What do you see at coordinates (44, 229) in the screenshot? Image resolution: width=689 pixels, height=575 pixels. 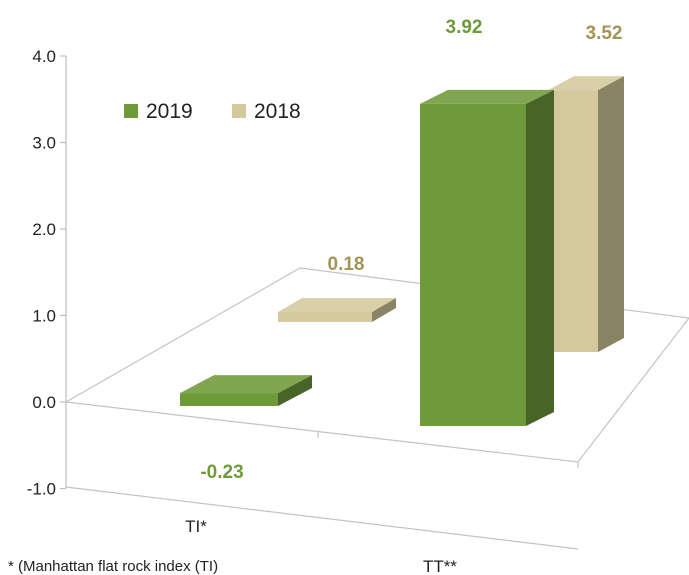 I see `y-tick-label: 2.0` at bounding box center [44, 229].